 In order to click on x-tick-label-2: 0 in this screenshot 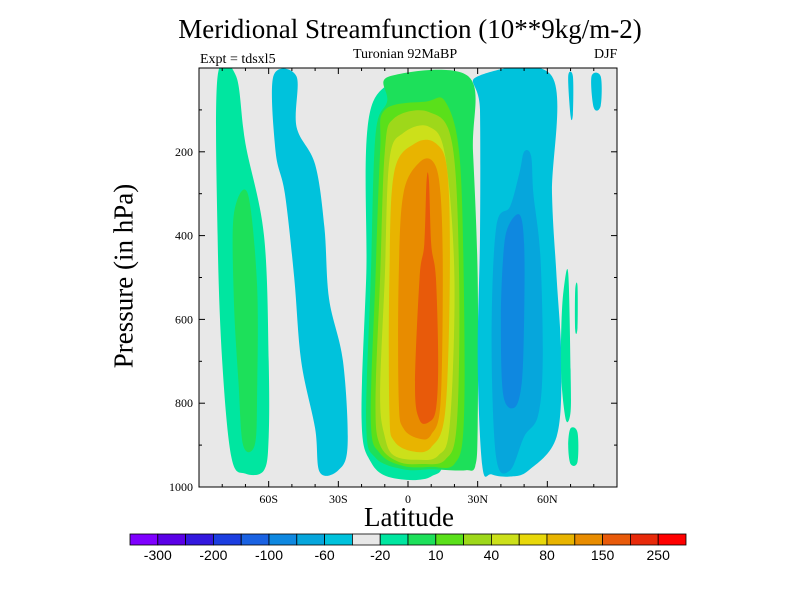, I will do `click(408, 499)`.